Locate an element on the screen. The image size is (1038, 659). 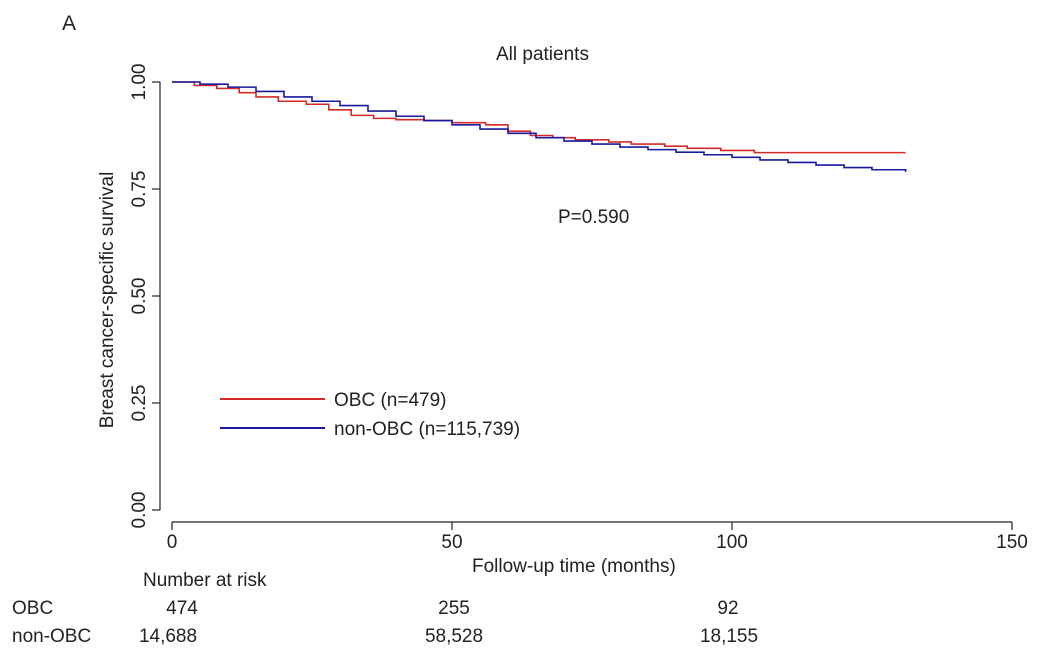
survival-line-obc is located at coordinates (539, 117).